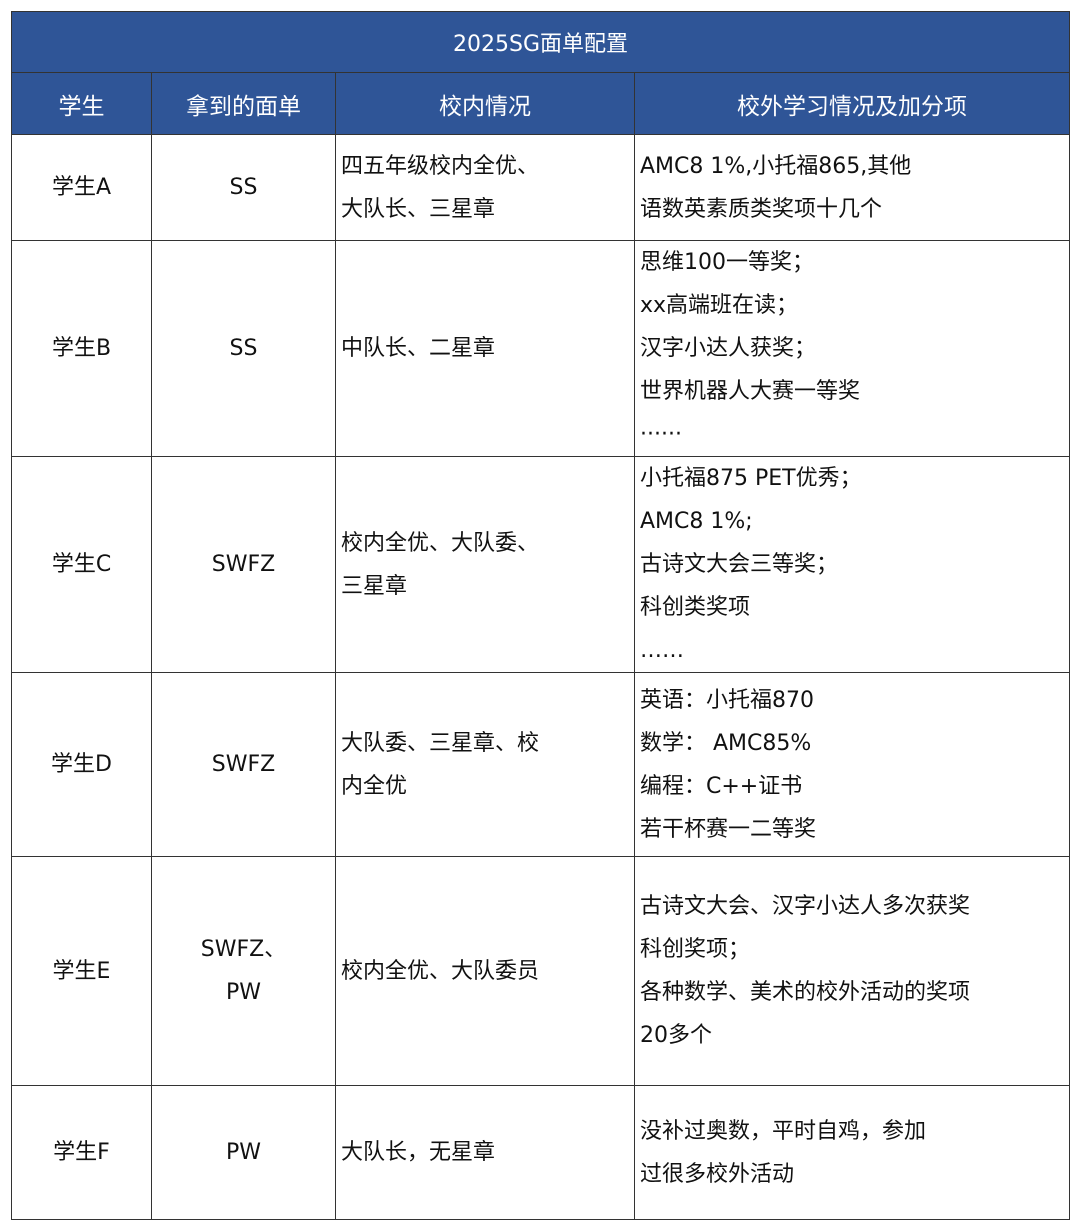  I want to click on outside-cell-line: xx高端班在读；, so click(719, 305).